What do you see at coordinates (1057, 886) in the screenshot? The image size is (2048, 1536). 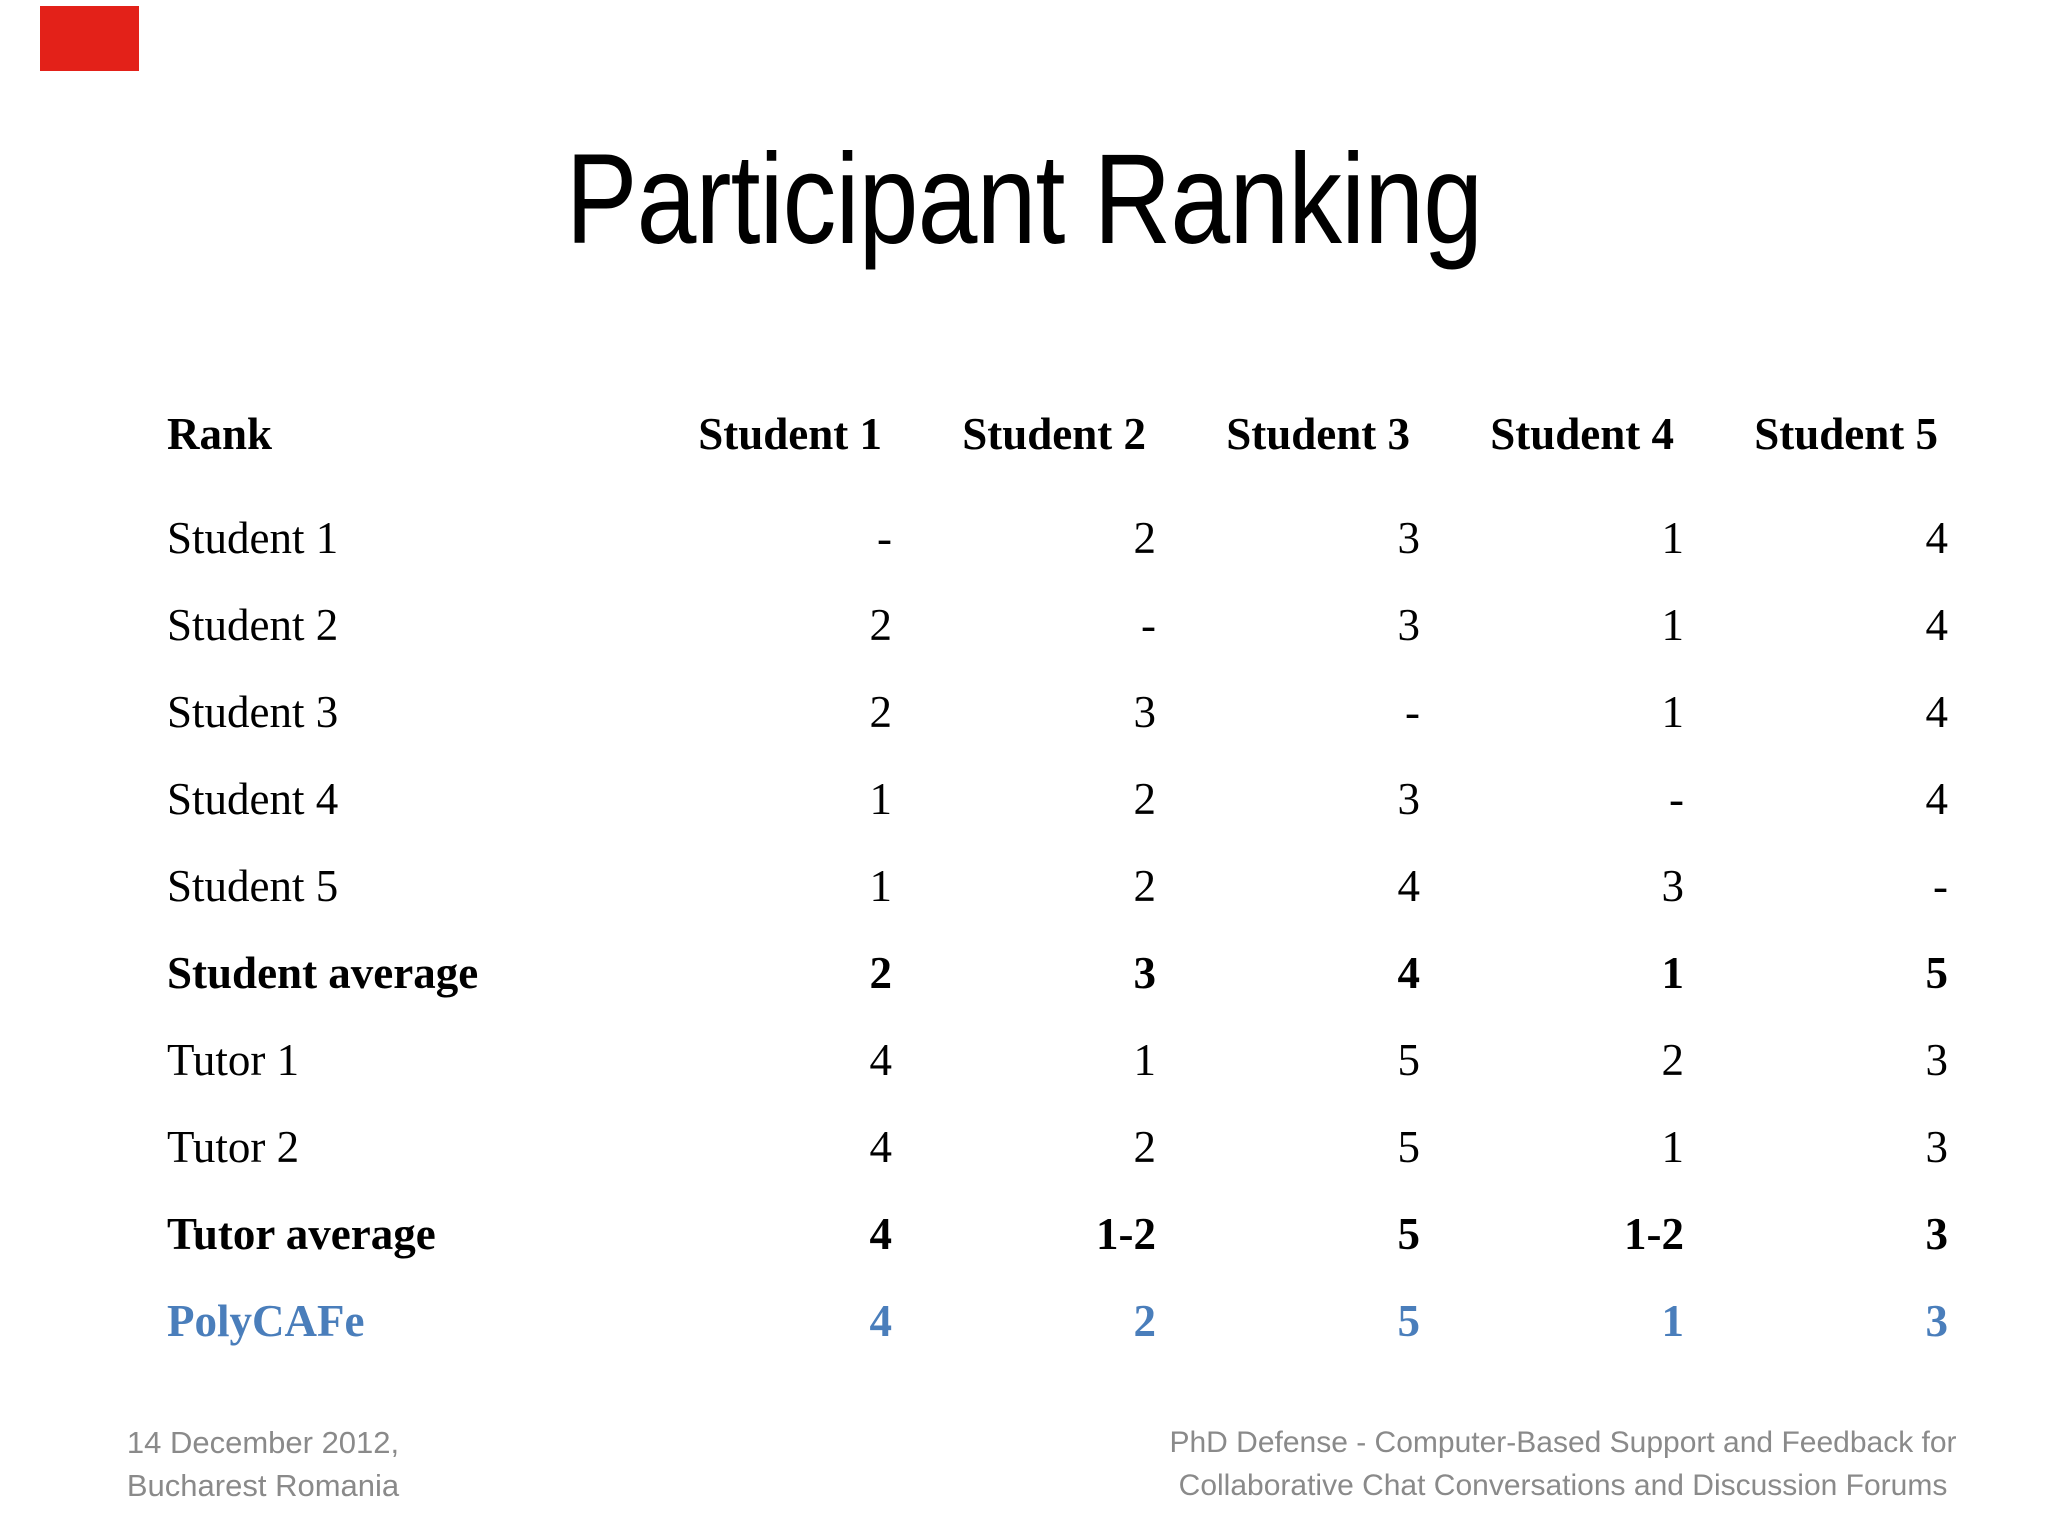 I see `table-row-student5: Student 5 1 2 4 3 -` at bounding box center [1057, 886].